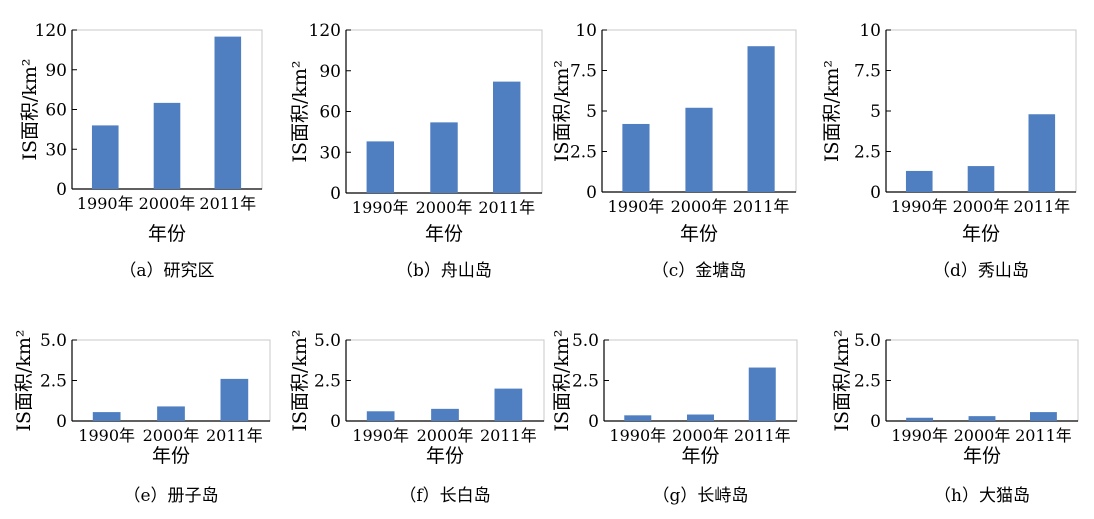  Describe the element at coordinates (170, 496) in the screenshot. I see `panel-caption: （e）册子岛` at that location.